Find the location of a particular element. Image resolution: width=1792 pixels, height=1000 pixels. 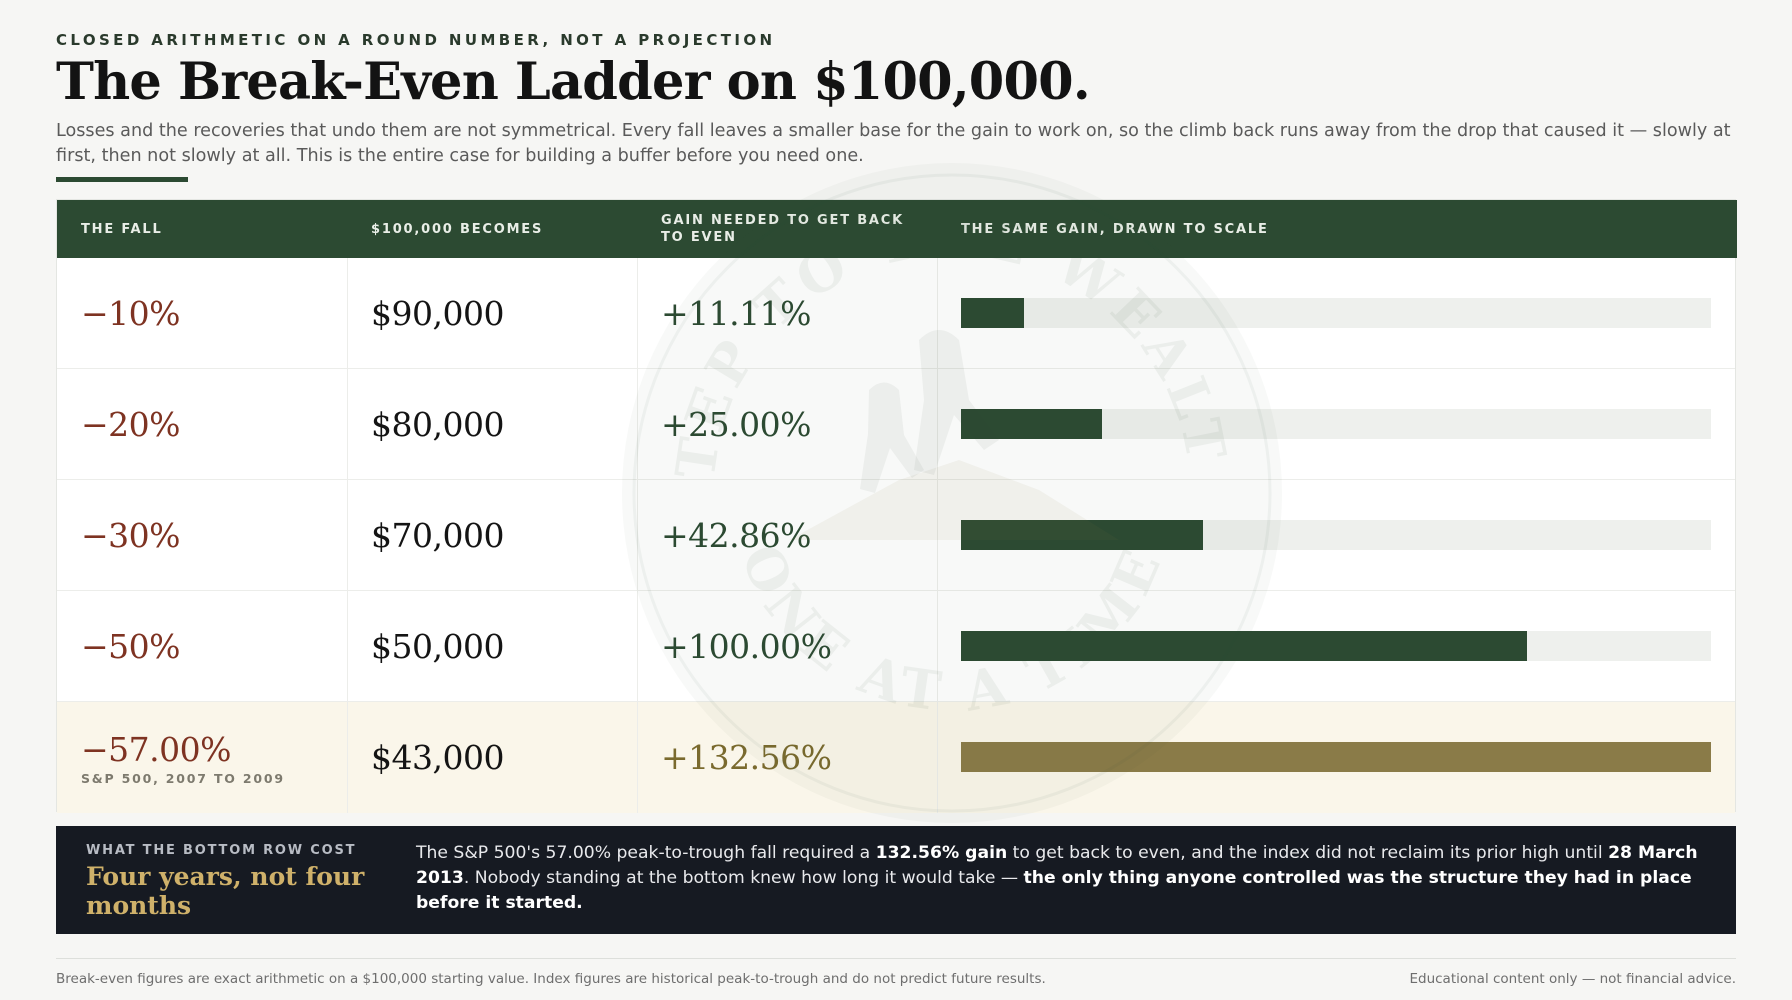

fall-block: −10% is located at coordinates (131, 313).